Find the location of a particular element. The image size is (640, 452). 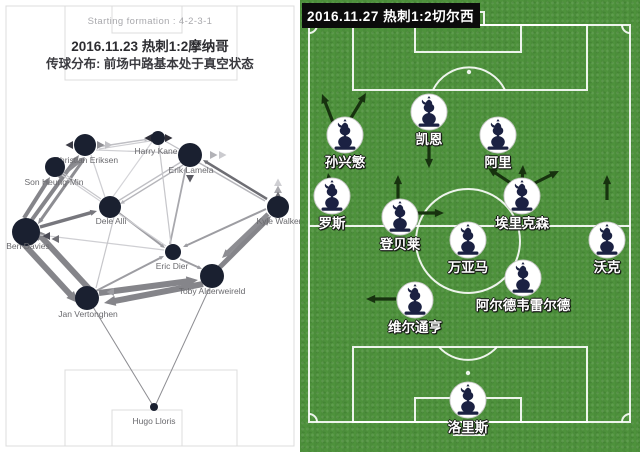

player-node-kane is located at coordinates (158, 138).